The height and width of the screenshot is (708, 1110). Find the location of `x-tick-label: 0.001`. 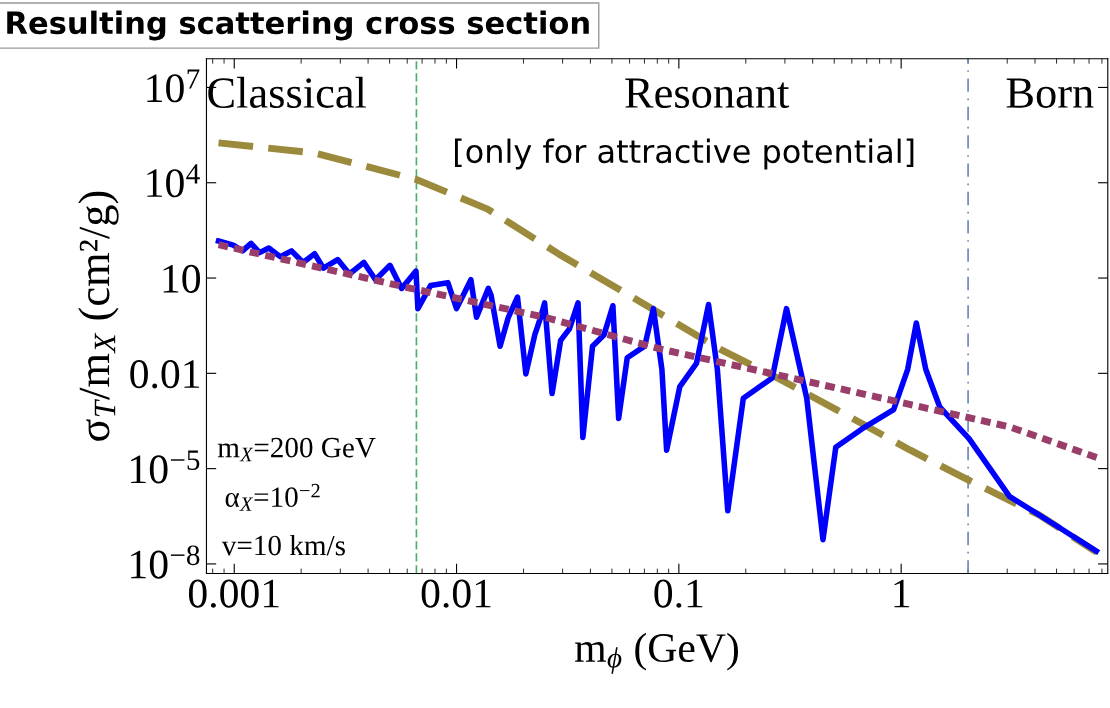

x-tick-label: 0.001 is located at coordinates (233, 593).